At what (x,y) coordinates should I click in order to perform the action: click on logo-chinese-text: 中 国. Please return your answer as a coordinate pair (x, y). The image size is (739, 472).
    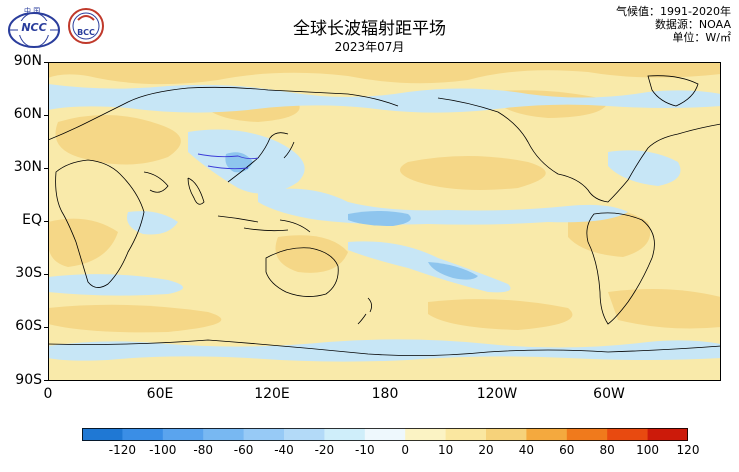
    Looking at the image, I should click on (32, 11).